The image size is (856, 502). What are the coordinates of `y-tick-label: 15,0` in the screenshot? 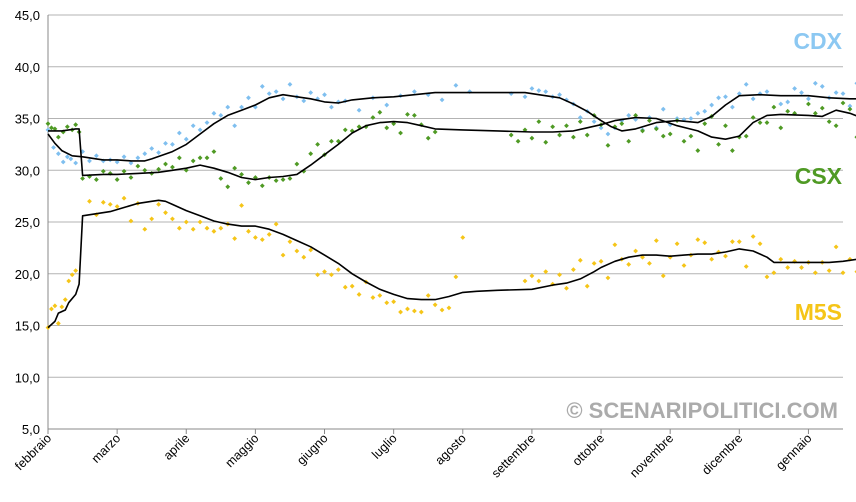 It's located at (27, 326).